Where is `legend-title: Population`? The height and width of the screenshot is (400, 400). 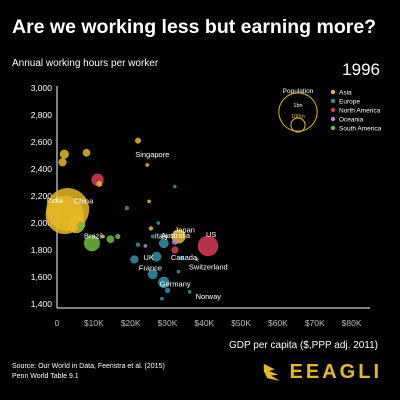
legend-title: Population is located at coordinates (298, 91).